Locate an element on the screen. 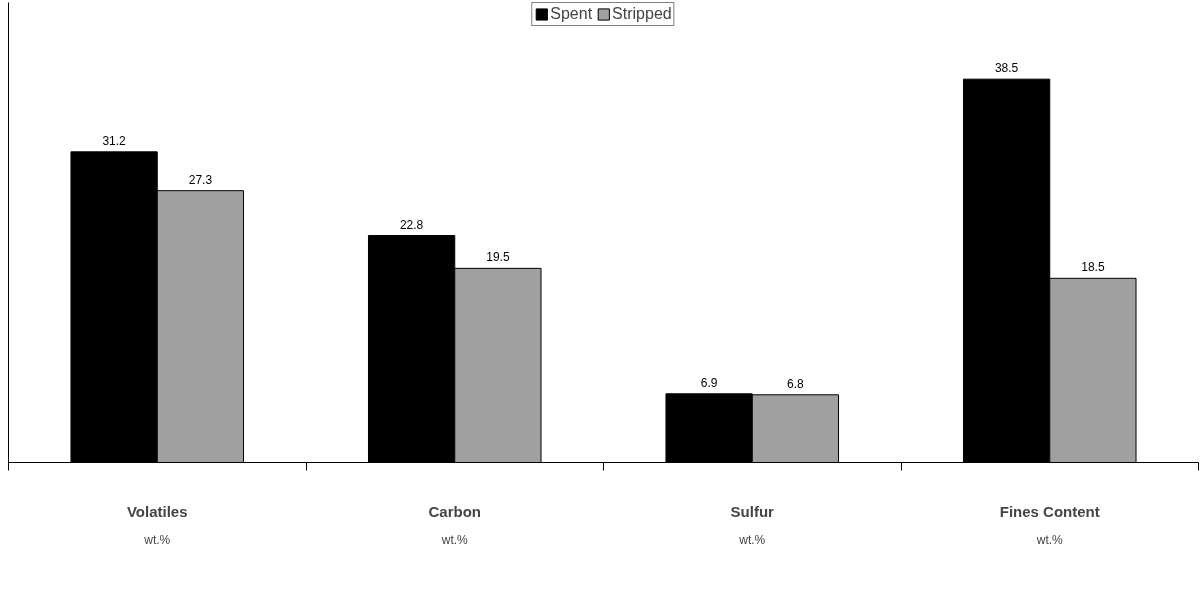  data-label: 22.8 is located at coordinates (411, 224).